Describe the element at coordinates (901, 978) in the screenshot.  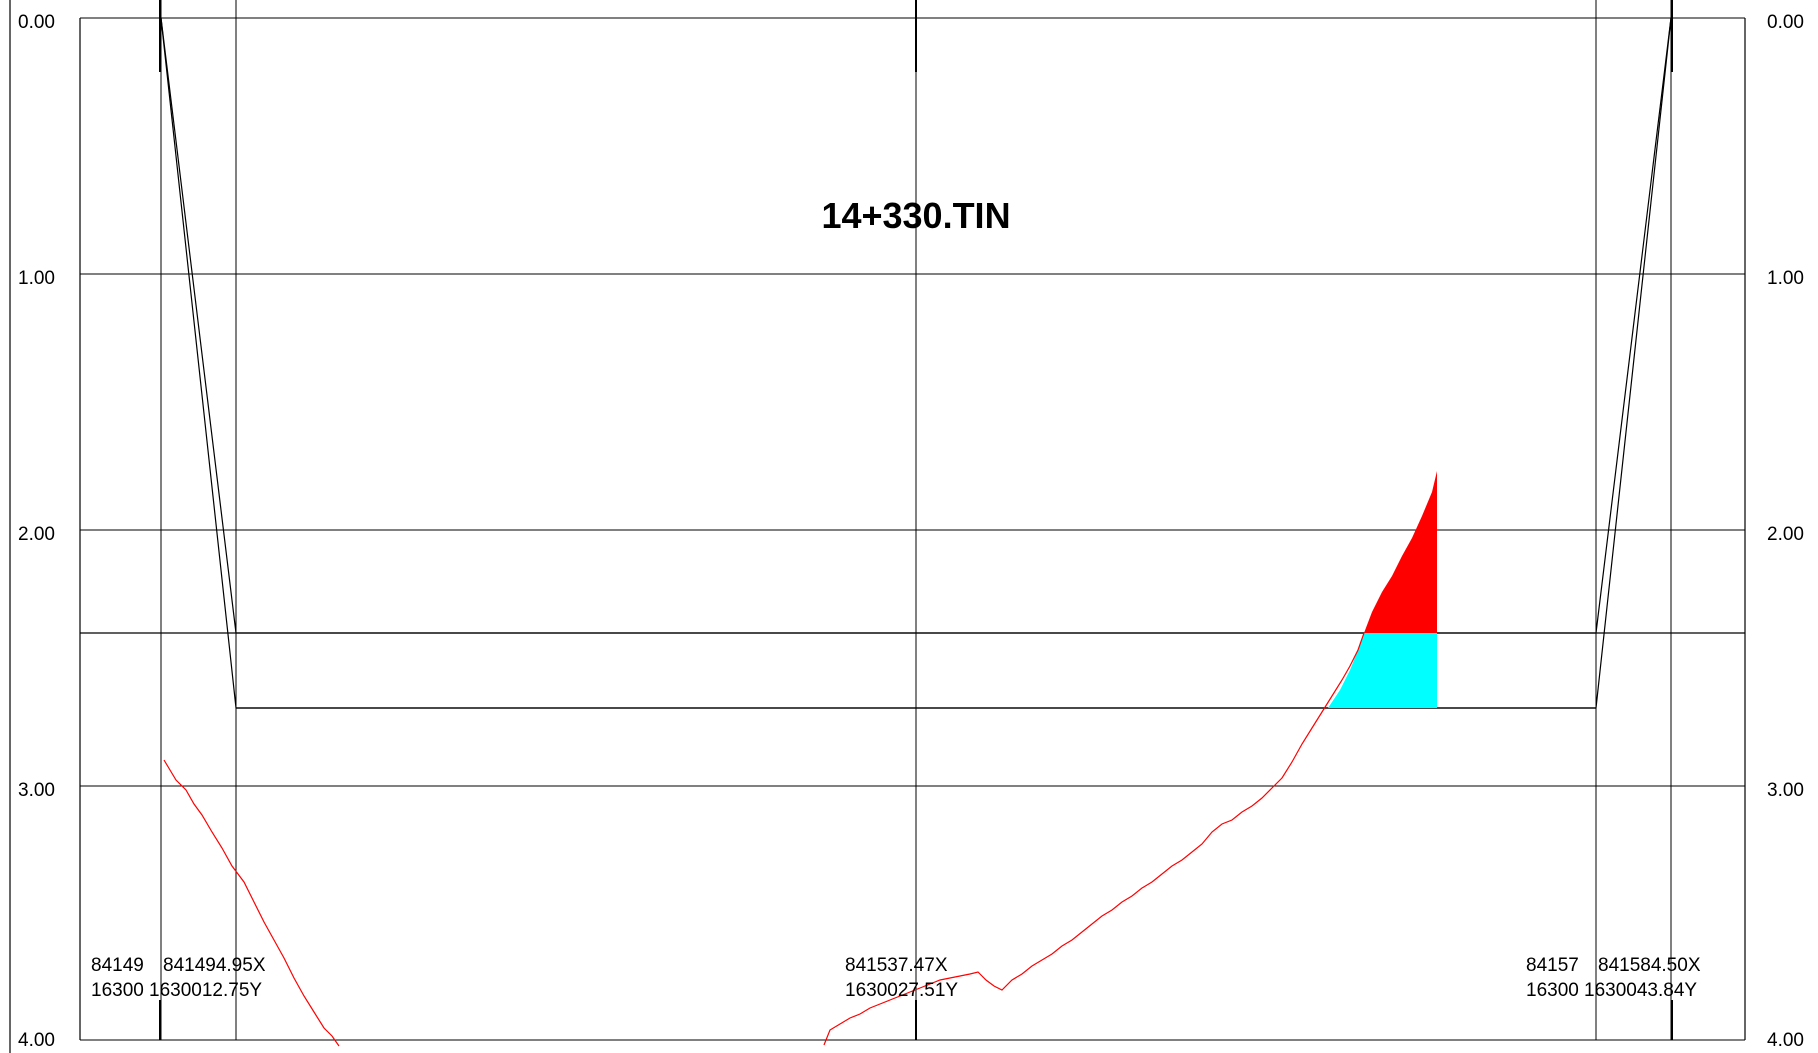
I see `coord-labels-center: 841537.47X 1630027.51Y` at that location.